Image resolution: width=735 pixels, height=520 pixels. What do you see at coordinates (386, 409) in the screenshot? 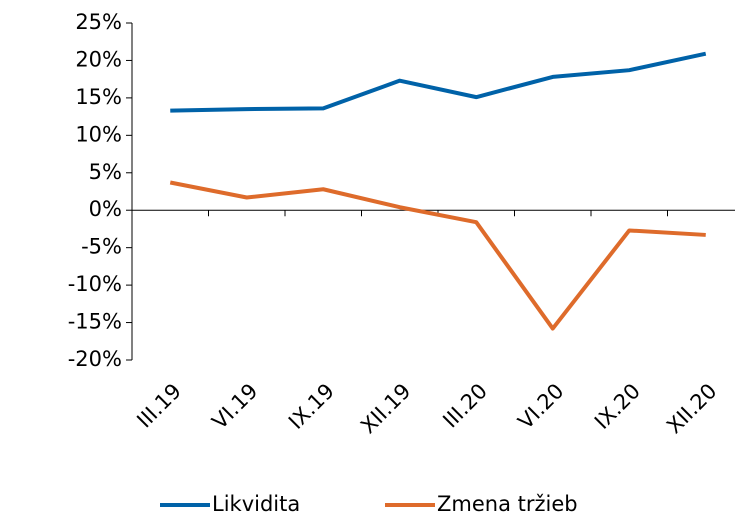
I see `x-tick-label: XII.19` at bounding box center [386, 409].